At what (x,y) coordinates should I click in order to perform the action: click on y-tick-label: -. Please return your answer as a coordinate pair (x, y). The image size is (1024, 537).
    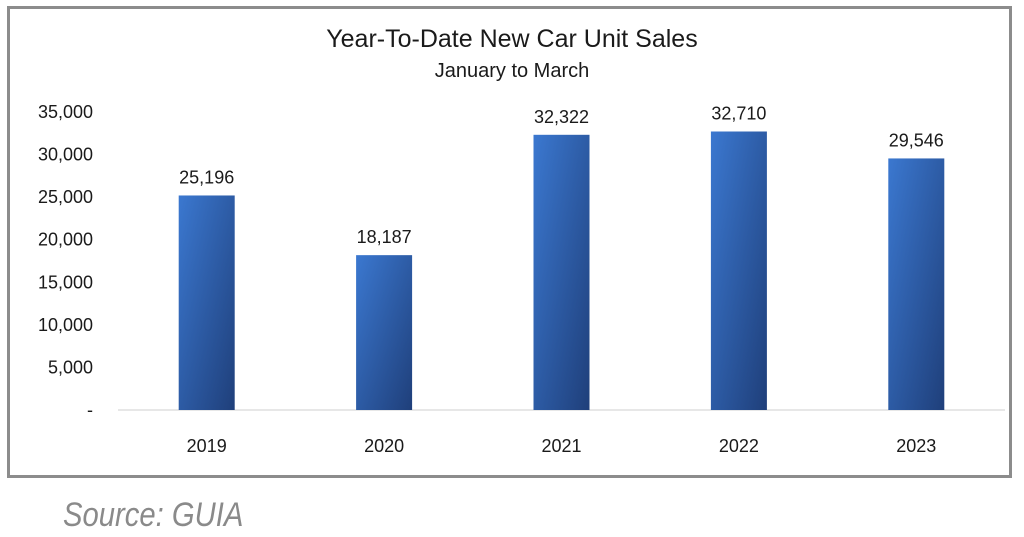
    Looking at the image, I should click on (90, 410).